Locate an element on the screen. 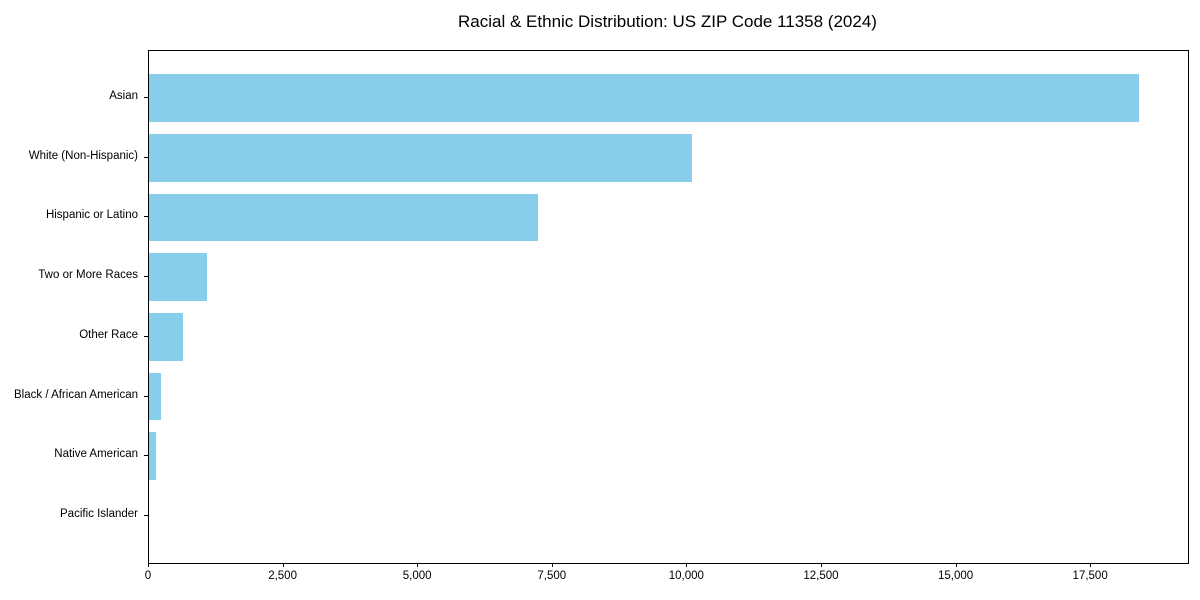 The height and width of the screenshot is (600, 1200). y-tick-label: White (Non-Hispanic) is located at coordinates (83, 155).